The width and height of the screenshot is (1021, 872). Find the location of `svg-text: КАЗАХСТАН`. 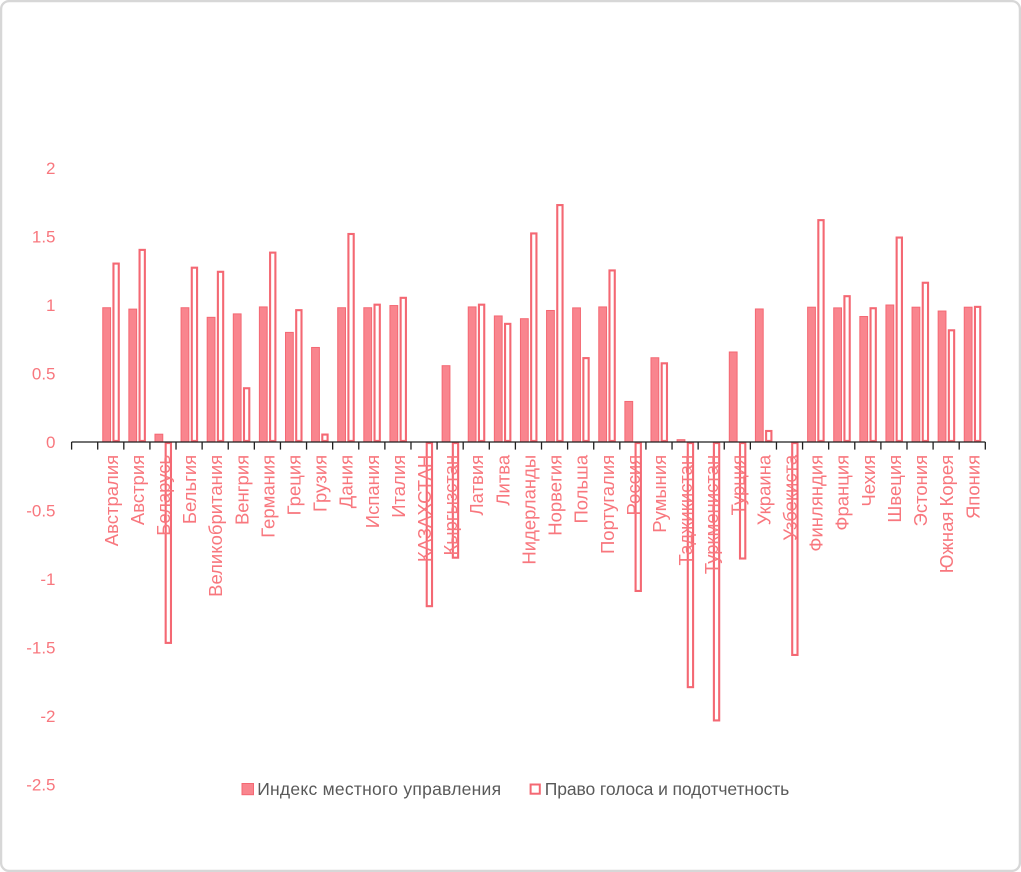

svg-text: КАЗАХСТАН is located at coordinates (424, 508).